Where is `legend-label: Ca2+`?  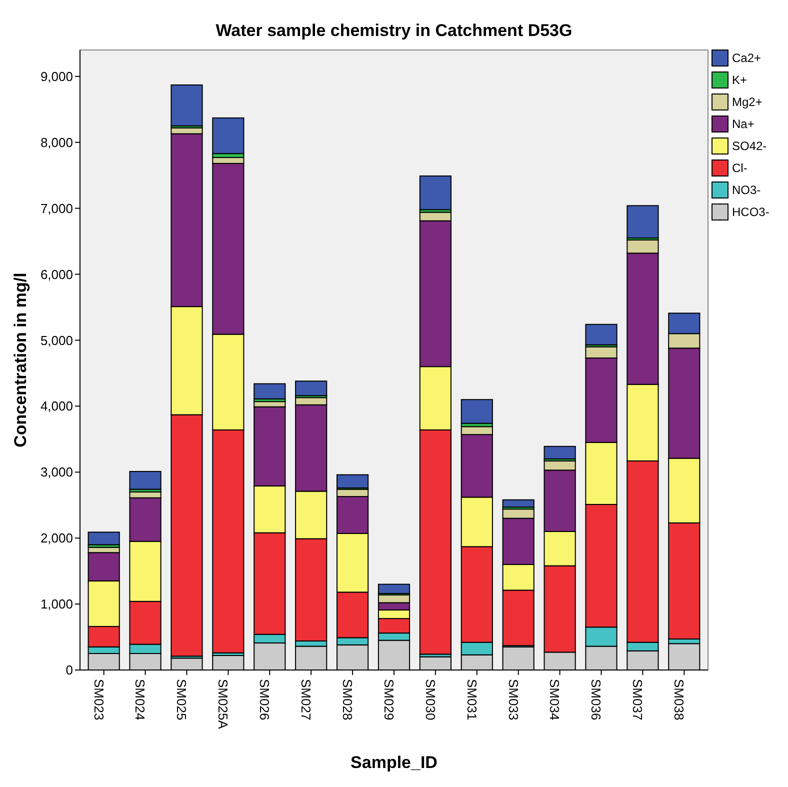
legend-label: Ca2+ is located at coordinates (747, 58).